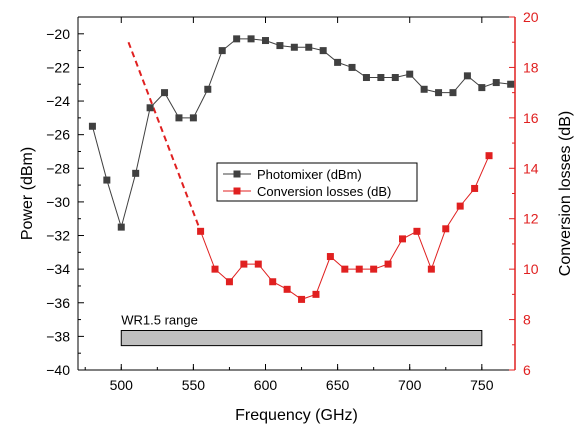 The image size is (583, 430). I want to click on y-left-tick-label: −22, so click(58, 67).